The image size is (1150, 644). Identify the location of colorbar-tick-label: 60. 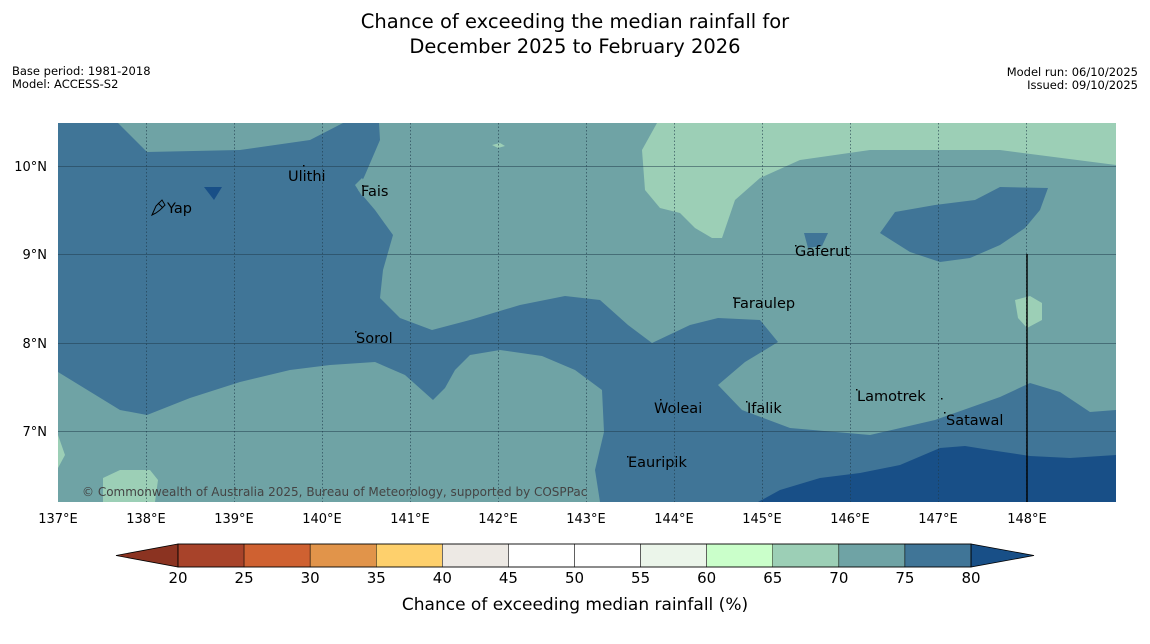
(706, 578).